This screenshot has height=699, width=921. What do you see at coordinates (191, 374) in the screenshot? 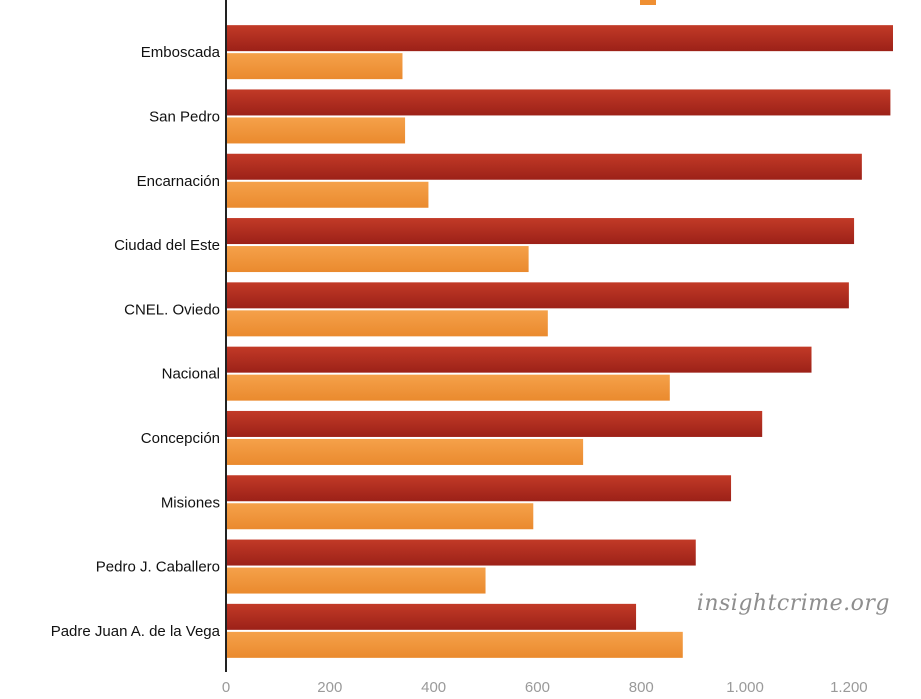
I see `category-label: Nacional` at bounding box center [191, 374].